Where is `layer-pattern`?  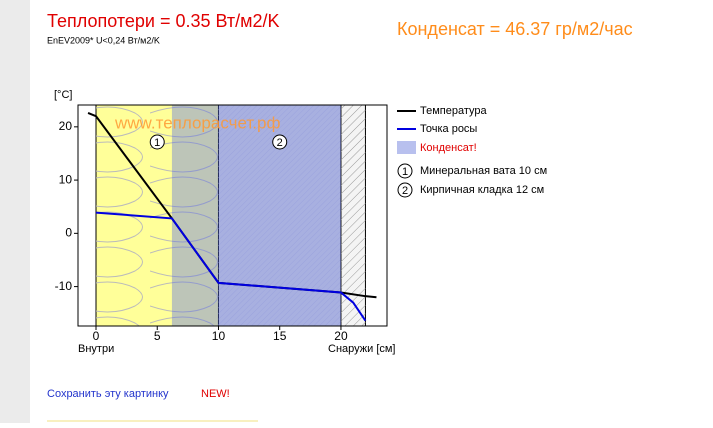 layer-pattern is located at coordinates (353, 215).